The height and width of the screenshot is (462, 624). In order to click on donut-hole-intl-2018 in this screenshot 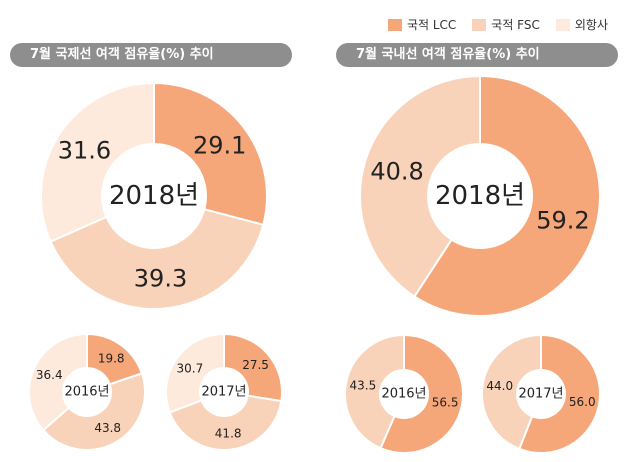, I will do `click(154, 196)`.